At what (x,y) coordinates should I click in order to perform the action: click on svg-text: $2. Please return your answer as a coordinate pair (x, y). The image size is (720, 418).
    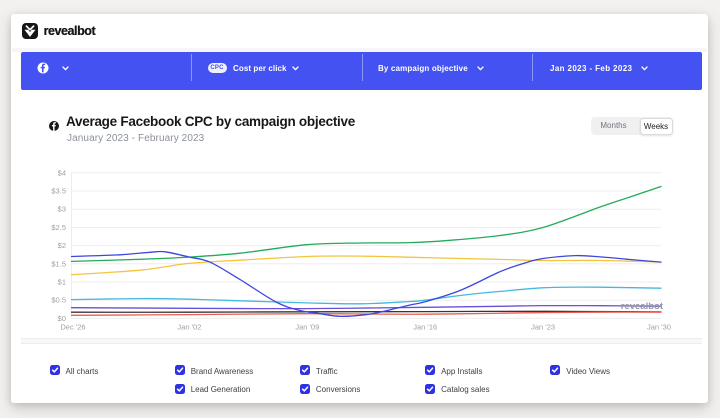
    Looking at the image, I should click on (62, 245).